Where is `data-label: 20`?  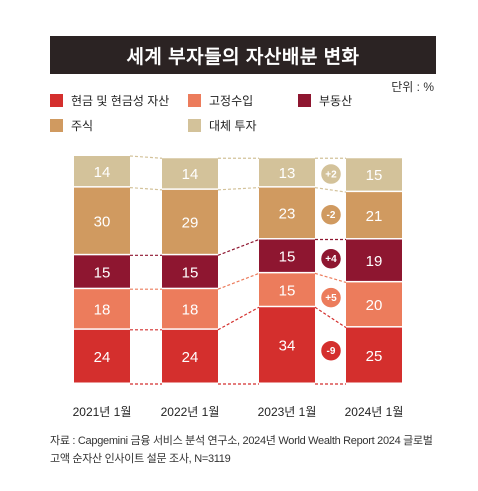 data-label: 20 is located at coordinates (374, 305).